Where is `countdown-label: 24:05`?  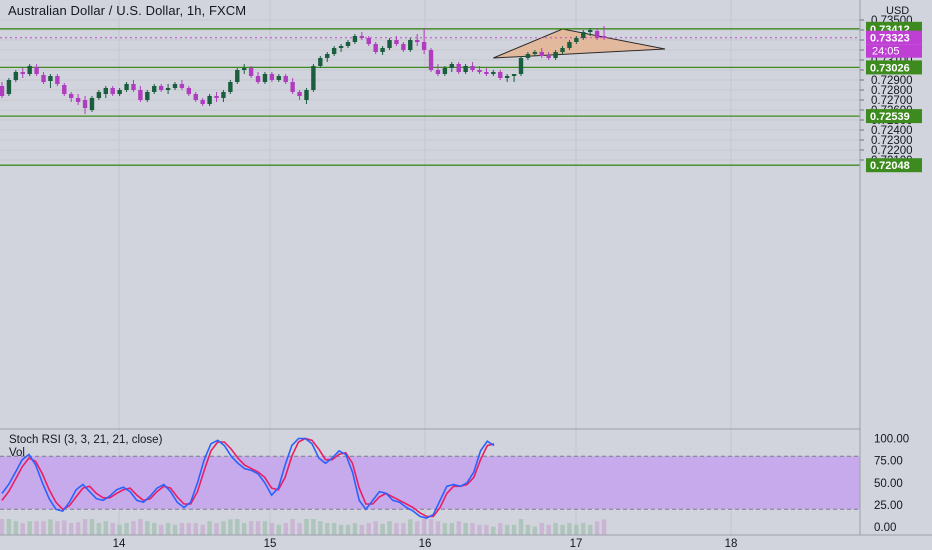 countdown-label: 24:05 is located at coordinates (886, 52).